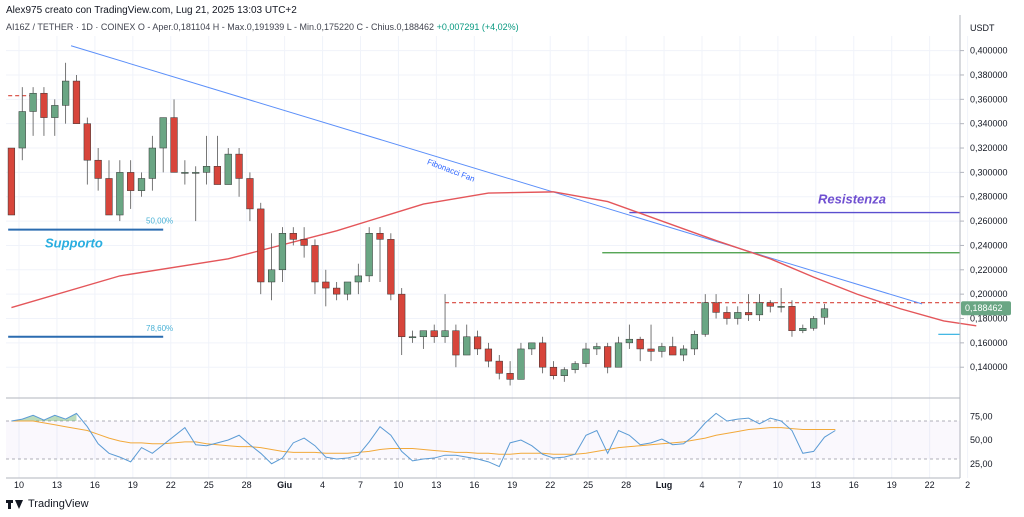 The image size is (1024, 517). What do you see at coordinates (989, 319) in the screenshot?
I see `price-tick-label: 0,180000` at bounding box center [989, 319].